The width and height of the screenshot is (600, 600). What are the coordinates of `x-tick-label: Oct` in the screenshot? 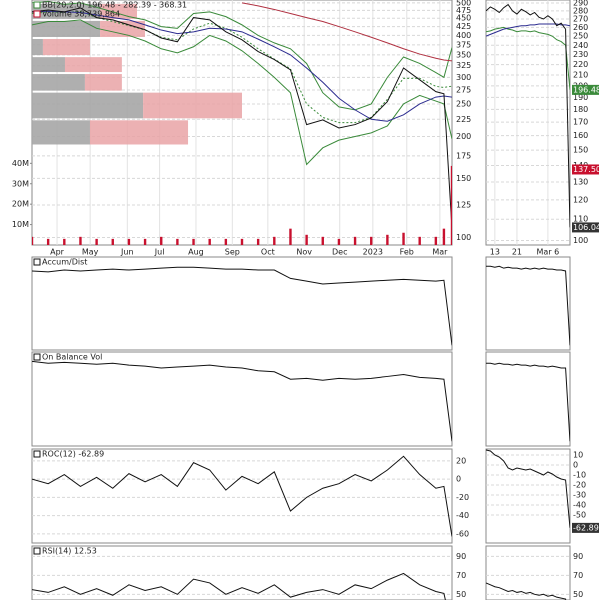 It's located at (268, 252).